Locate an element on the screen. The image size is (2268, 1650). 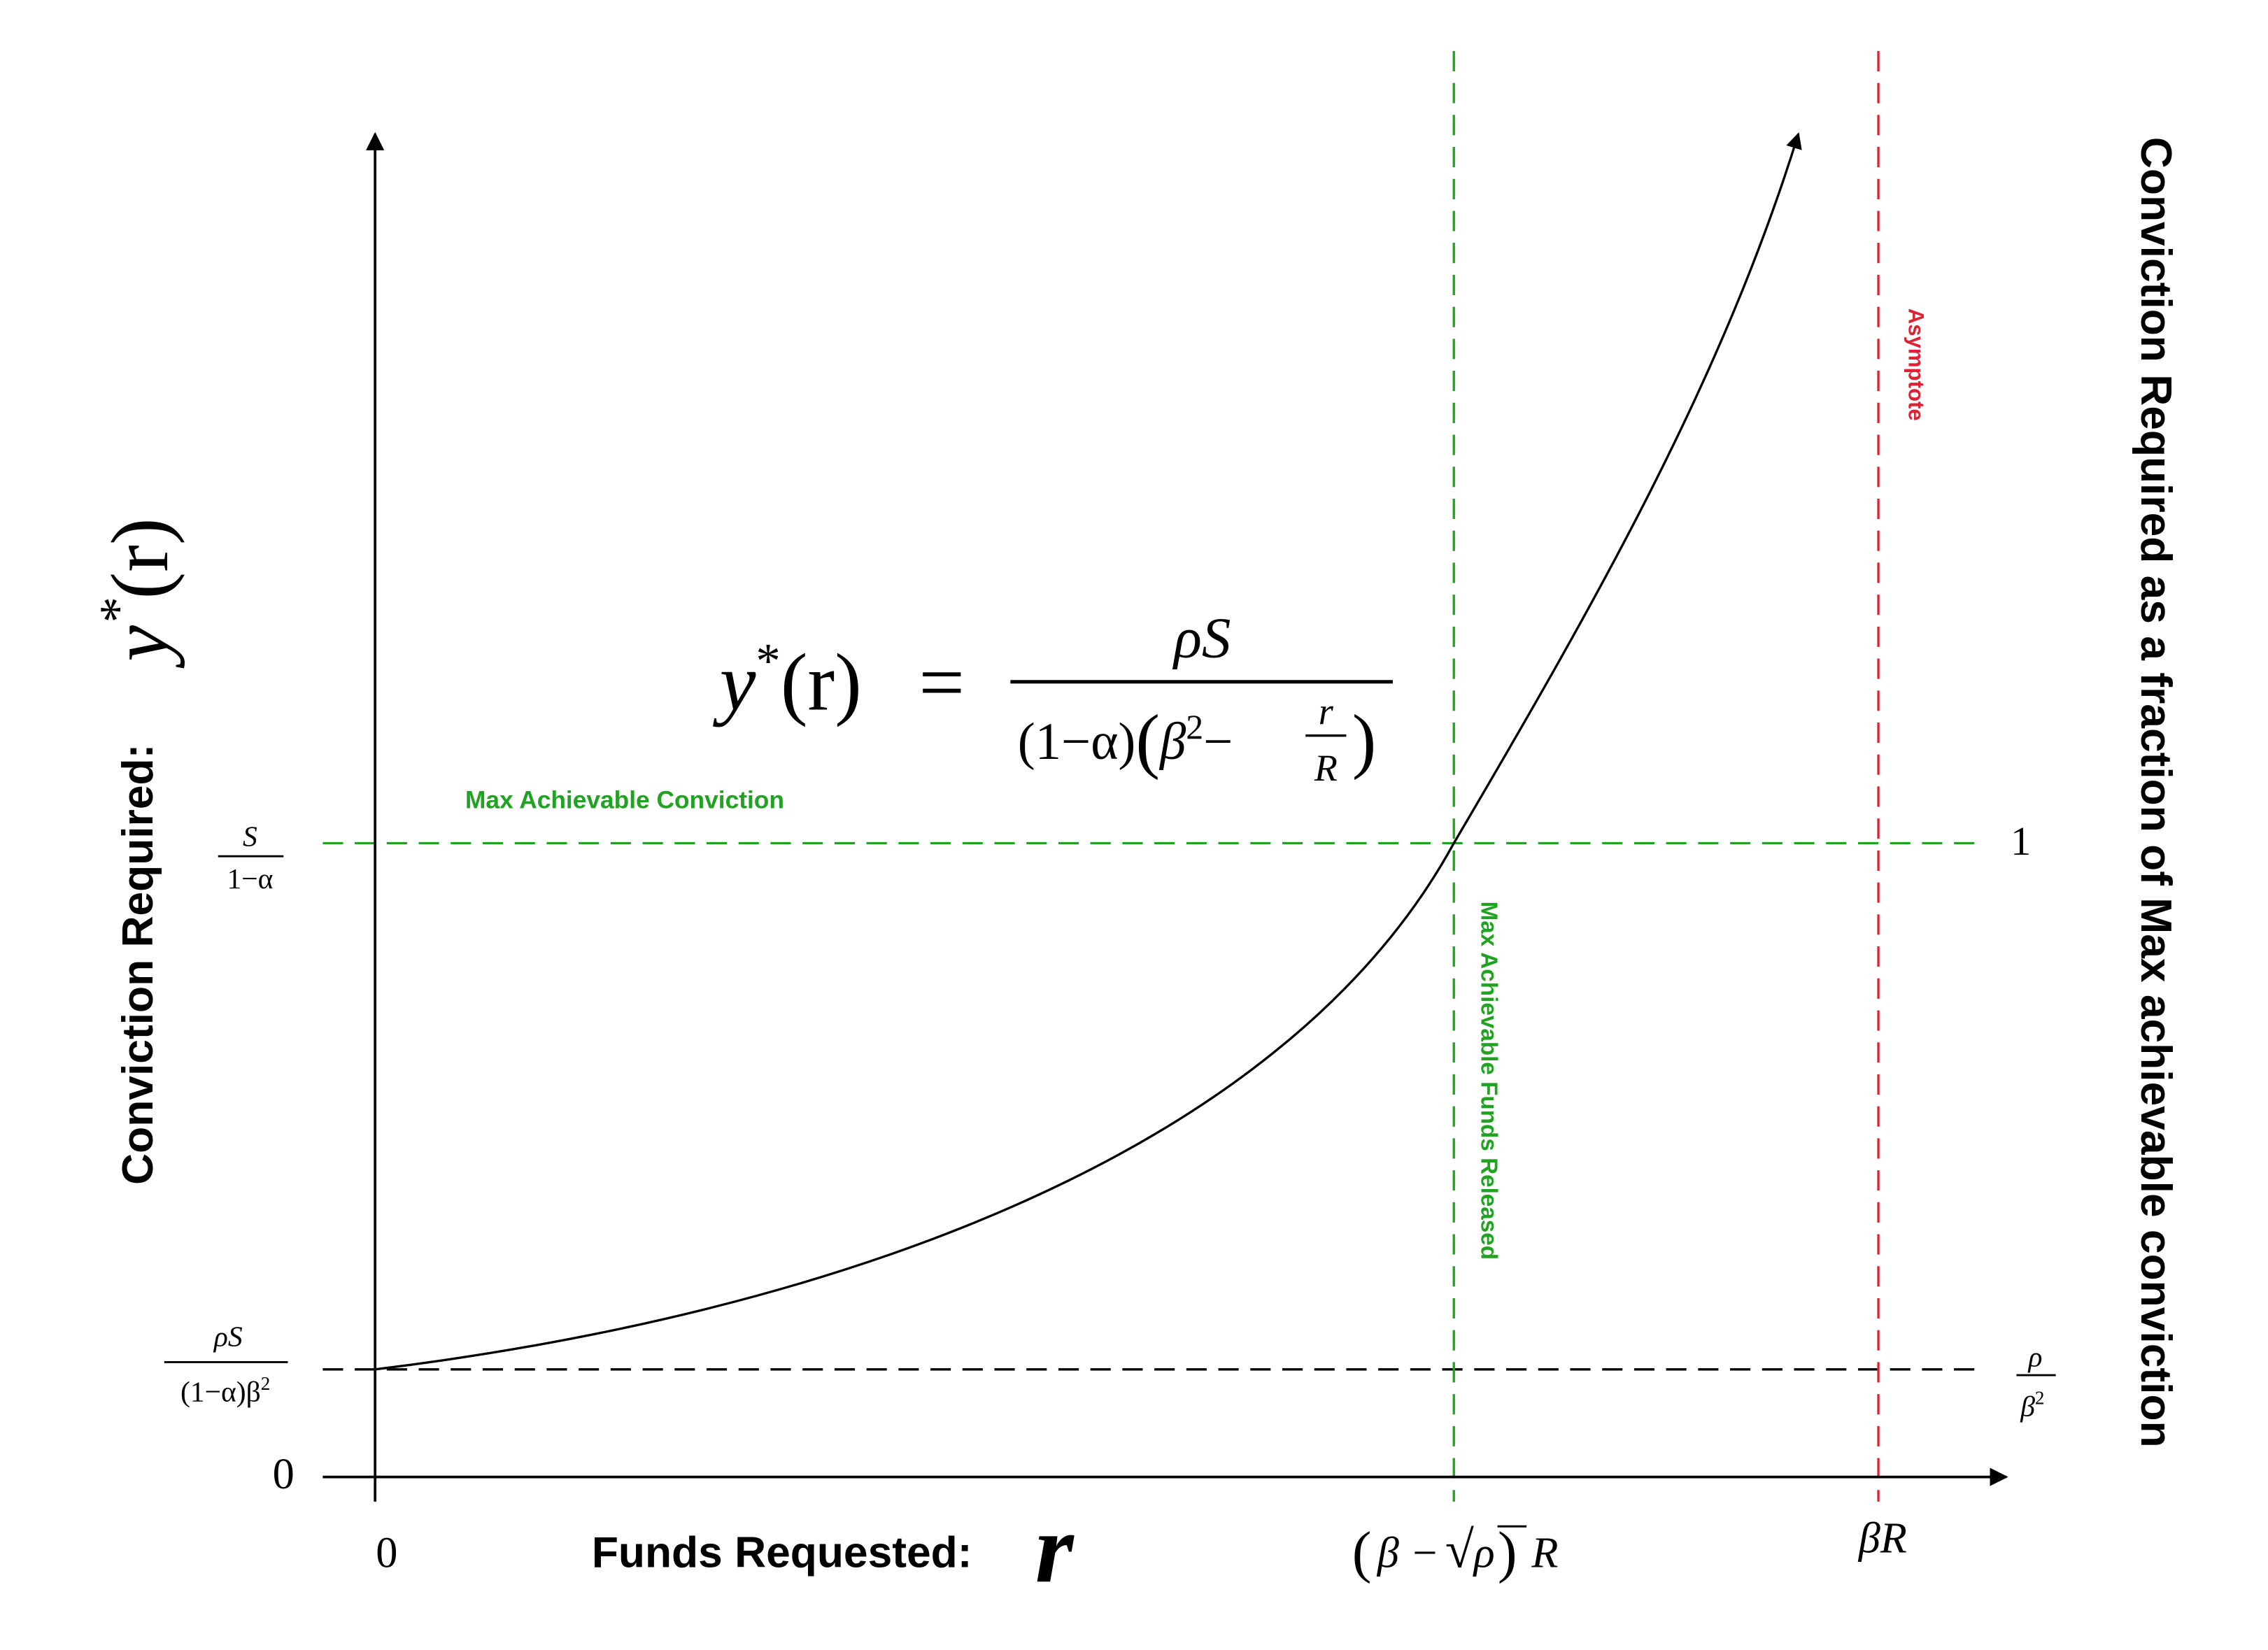
left-axis-title-group: Conviction Required: y*(r) is located at coordinates (137, 851).